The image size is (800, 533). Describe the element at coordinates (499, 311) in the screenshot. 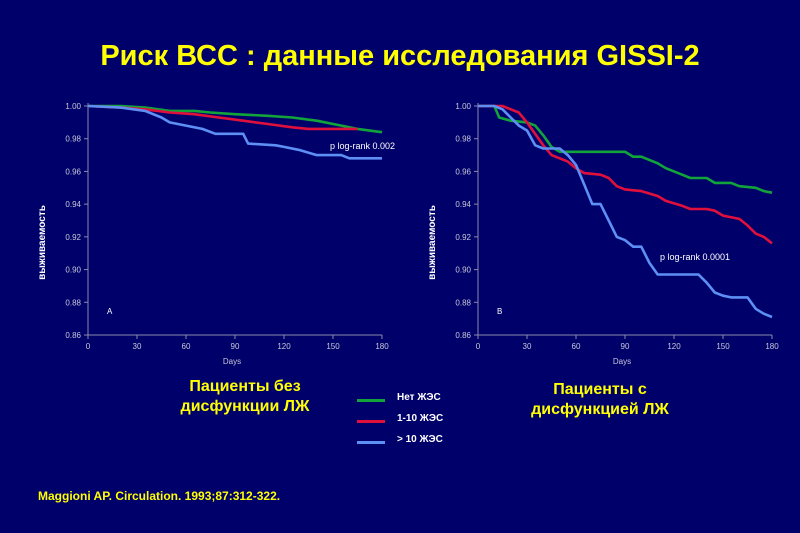

I see `panel-label: B` at that location.